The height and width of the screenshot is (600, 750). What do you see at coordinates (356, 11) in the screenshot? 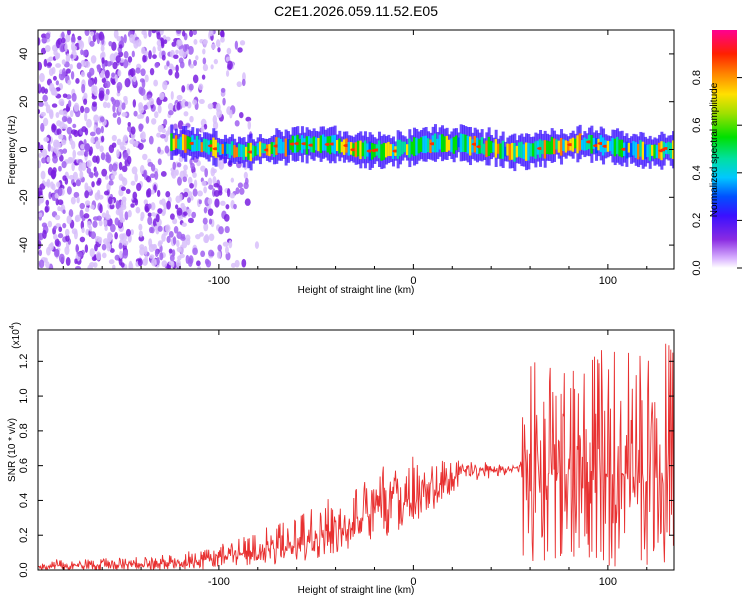
I see `figure-title: C2E1.2026.059.11.52.E05` at bounding box center [356, 11].